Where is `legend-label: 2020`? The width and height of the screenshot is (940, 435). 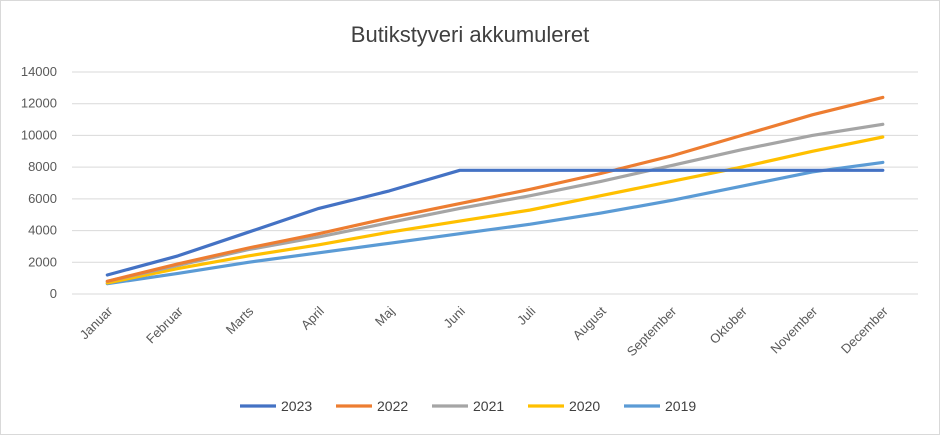 legend-label: 2020 is located at coordinates (584, 406).